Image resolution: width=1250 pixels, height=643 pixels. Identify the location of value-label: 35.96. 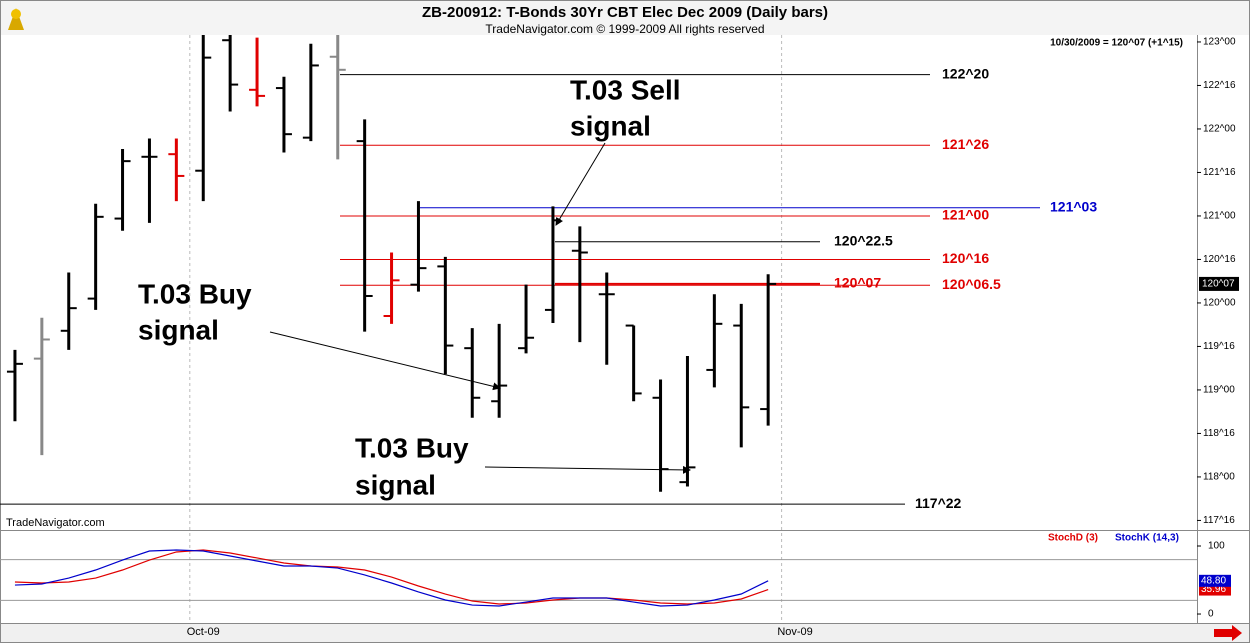
(1213, 589).